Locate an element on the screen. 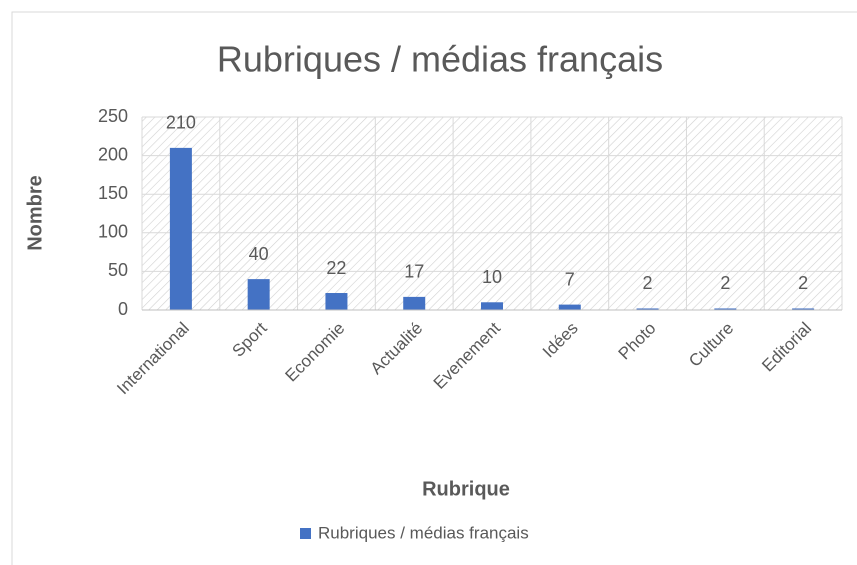 The width and height of the screenshot is (857, 565). x-tick-label: Sport is located at coordinates (249, 339).